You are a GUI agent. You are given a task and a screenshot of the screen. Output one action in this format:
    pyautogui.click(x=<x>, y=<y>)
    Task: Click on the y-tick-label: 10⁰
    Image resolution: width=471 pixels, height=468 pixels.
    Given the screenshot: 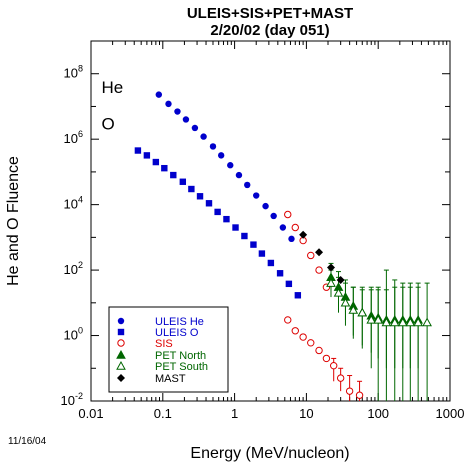 What is the action you would take?
    pyautogui.click(x=73, y=334)
    